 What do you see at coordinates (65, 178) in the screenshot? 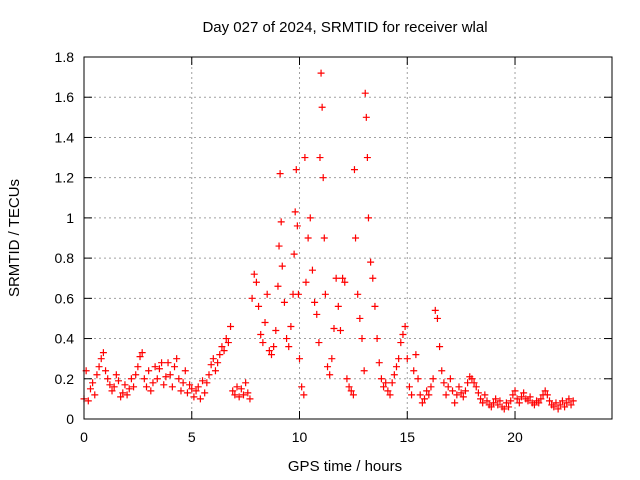
I see `y-tick-label: 1.2` at bounding box center [65, 178].